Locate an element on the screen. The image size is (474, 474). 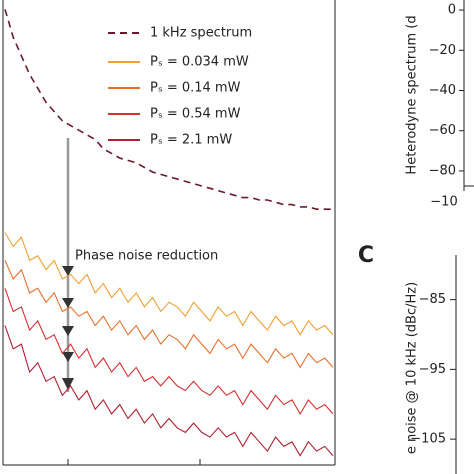
y-tick-label: −40 is located at coordinates (442, 90).